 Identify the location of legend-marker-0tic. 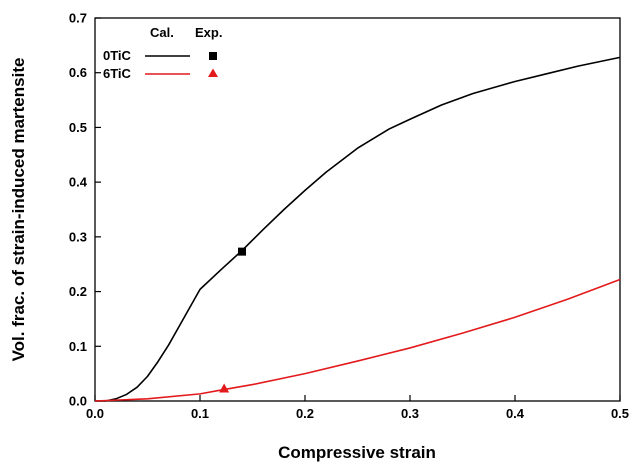
(213, 56).